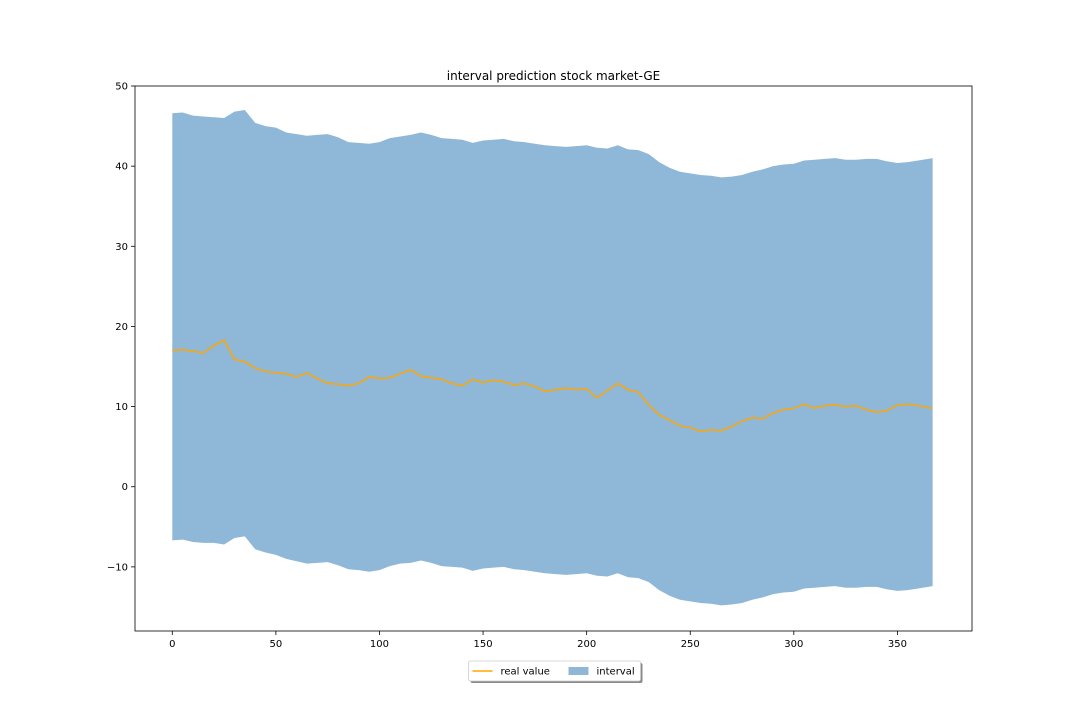  What do you see at coordinates (586, 644) in the screenshot?
I see `x-tick-label: 200` at bounding box center [586, 644].